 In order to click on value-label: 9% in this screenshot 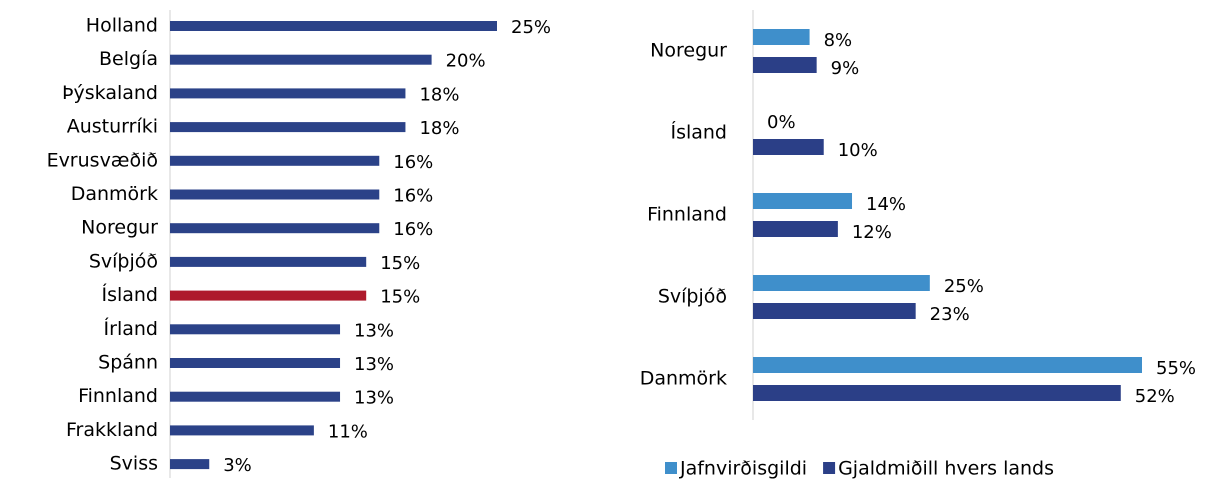, I will do `click(845, 68)`.